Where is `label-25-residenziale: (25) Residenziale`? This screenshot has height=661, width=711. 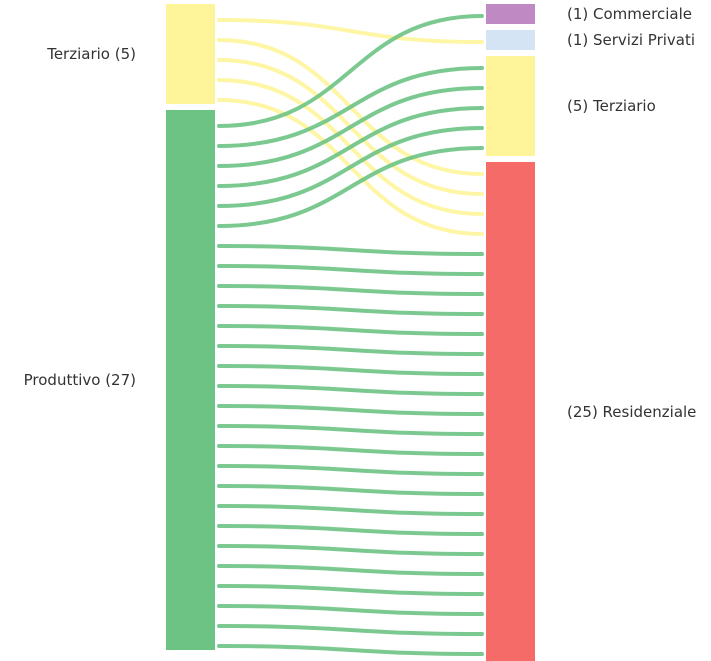
label-25-residenziale: (25) Residenziale is located at coordinates (632, 412).